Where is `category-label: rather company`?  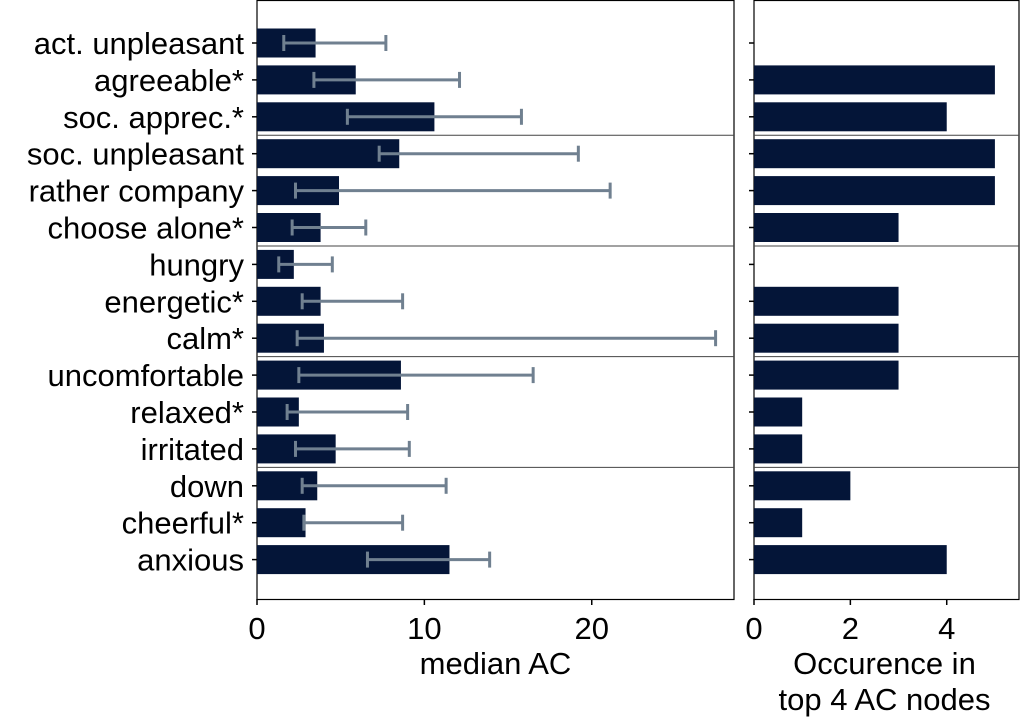 category-label: rather company is located at coordinates (137, 191).